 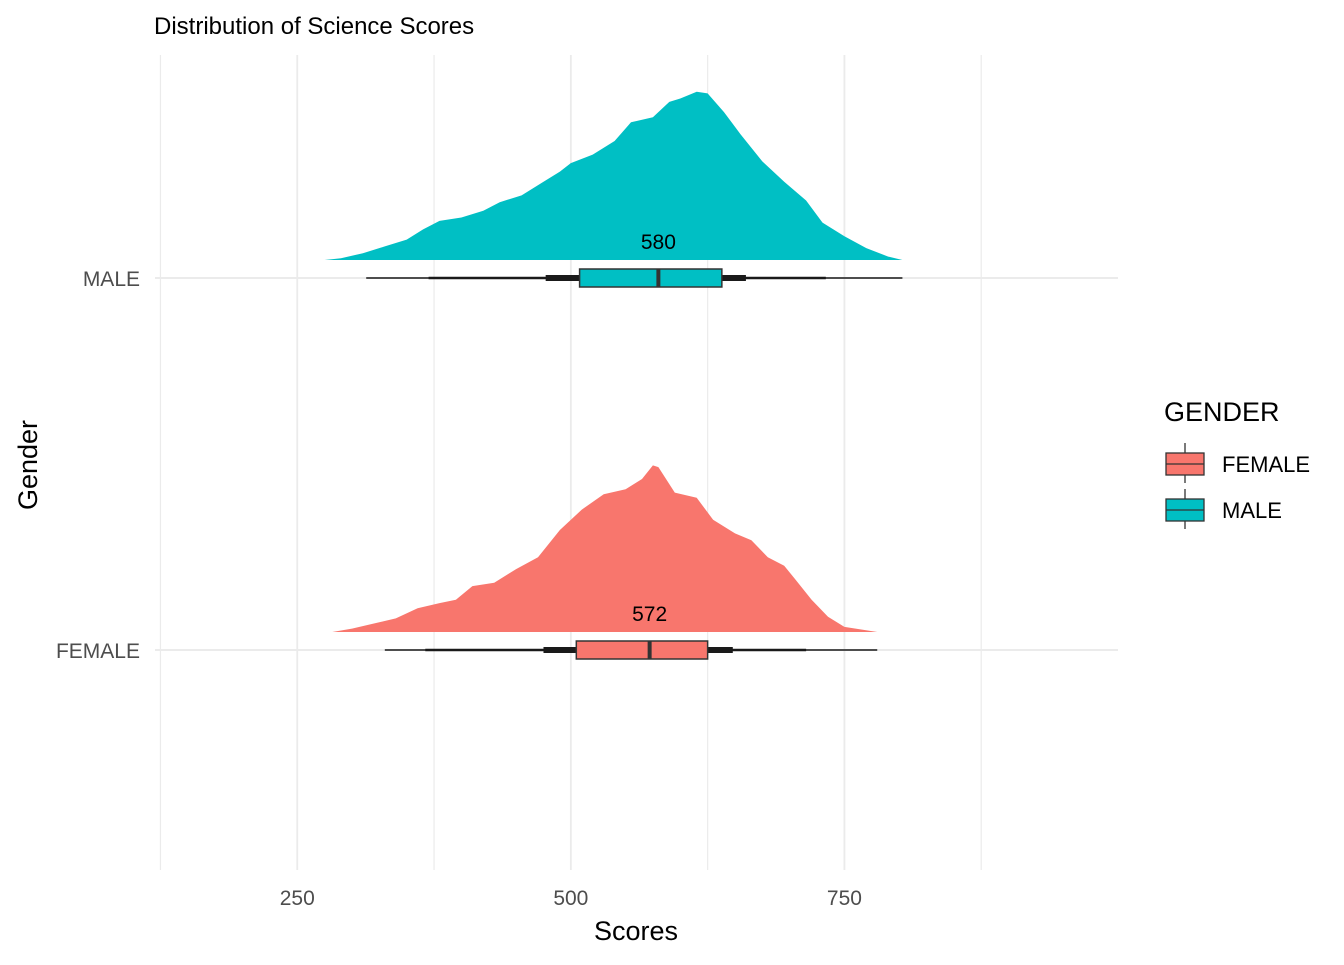 I want to click on legend-key-male, so click(x=1185, y=509).